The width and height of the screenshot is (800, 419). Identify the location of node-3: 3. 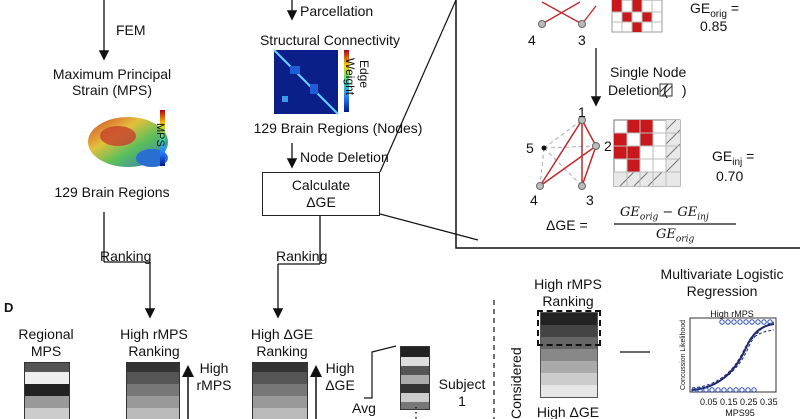
(590, 200).